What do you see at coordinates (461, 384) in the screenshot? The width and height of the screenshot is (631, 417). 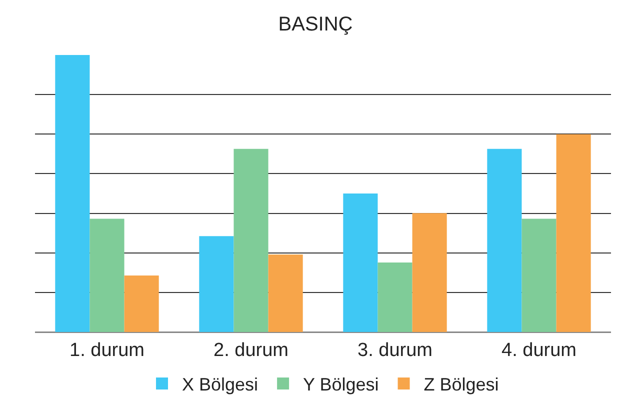 I see `legend-label: Z Bölgesi` at bounding box center [461, 384].